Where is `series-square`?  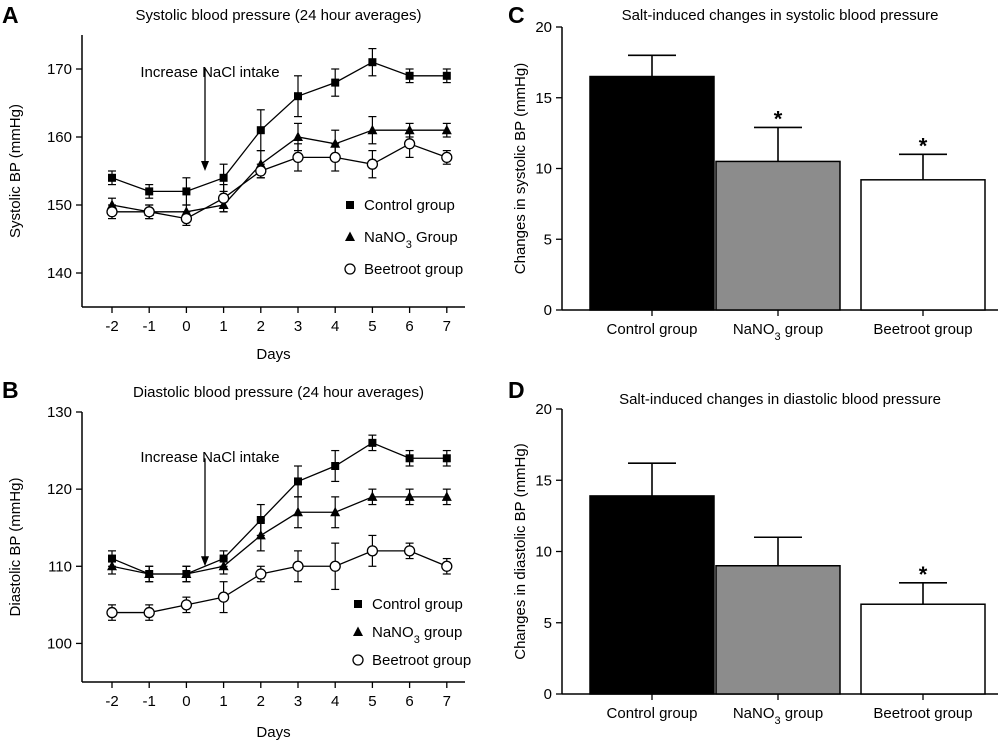
series-square is located at coordinates (279, 126).